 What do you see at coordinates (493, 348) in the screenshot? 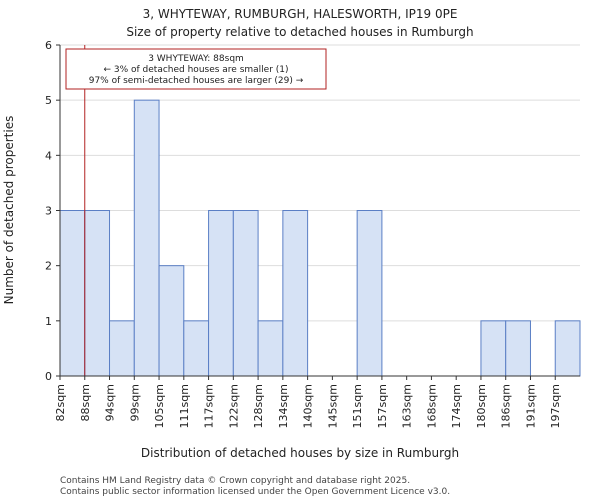
I see `bar-180sqm` at bounding box center [493, 348].